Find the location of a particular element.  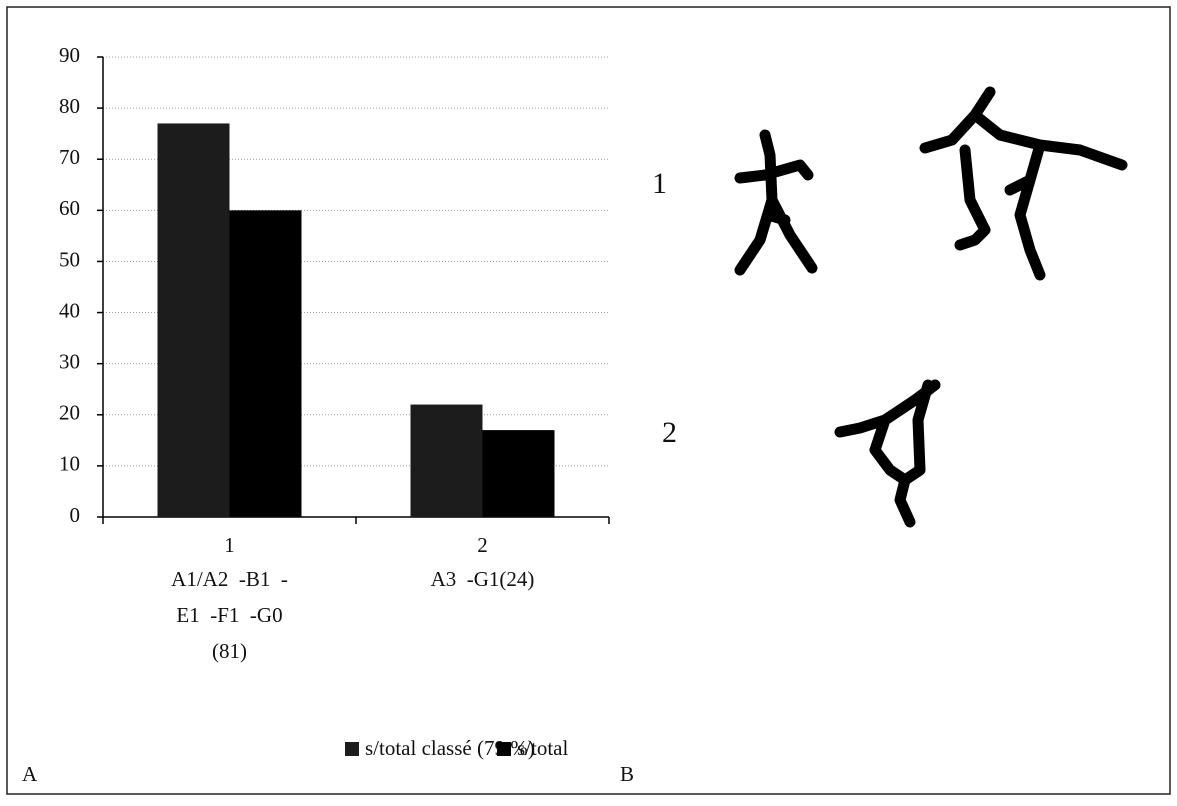

x-category-text: A1/A2 -B1 - is located at coordinates (229, 579).